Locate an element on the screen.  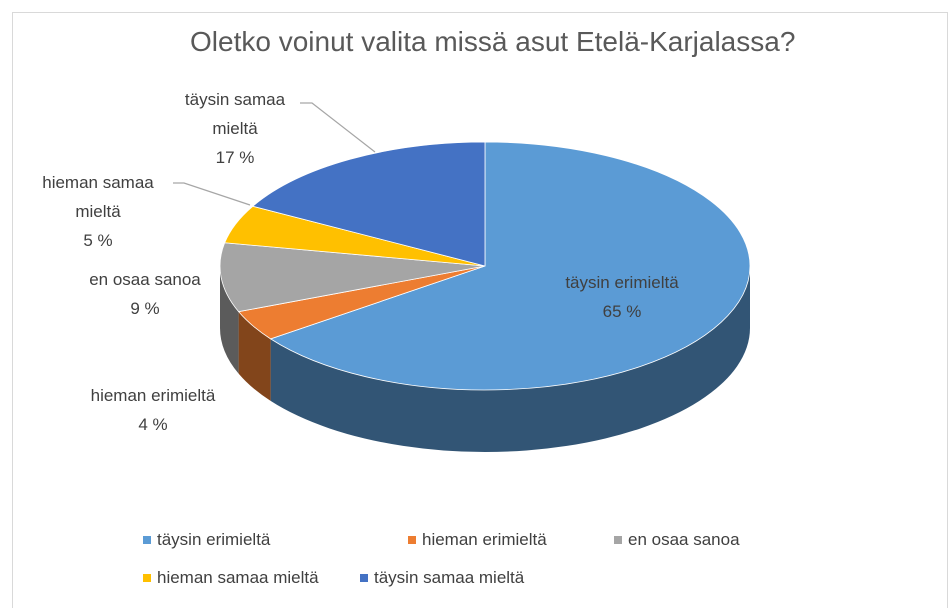
data-label-category: en osaa sanoa is located at coordinates (145, 279).